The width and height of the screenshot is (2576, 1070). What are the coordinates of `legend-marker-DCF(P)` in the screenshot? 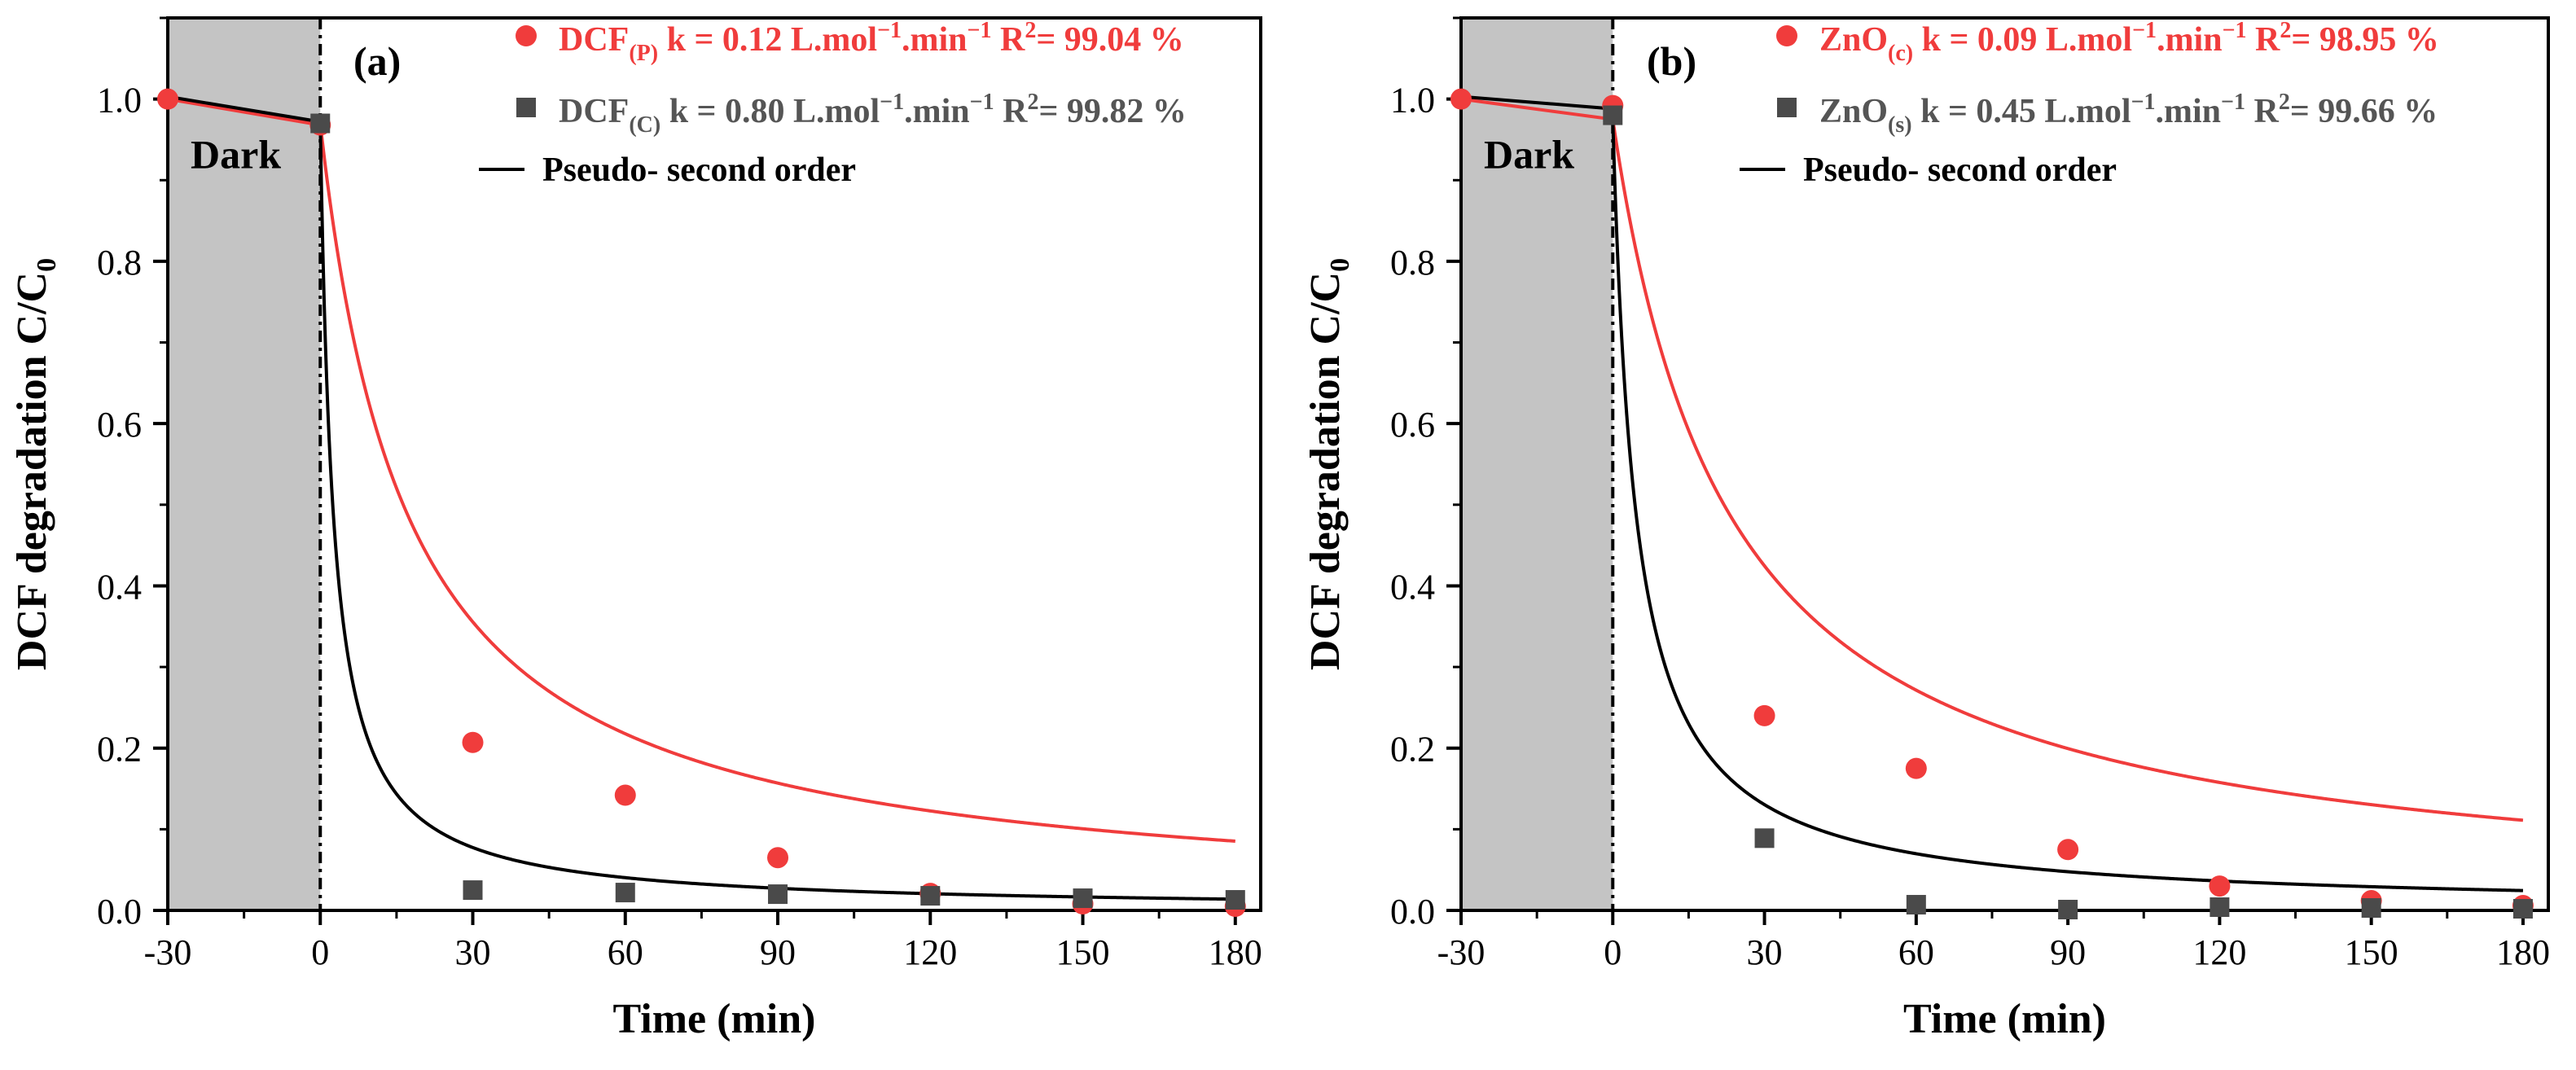 It's located at (526, 36).